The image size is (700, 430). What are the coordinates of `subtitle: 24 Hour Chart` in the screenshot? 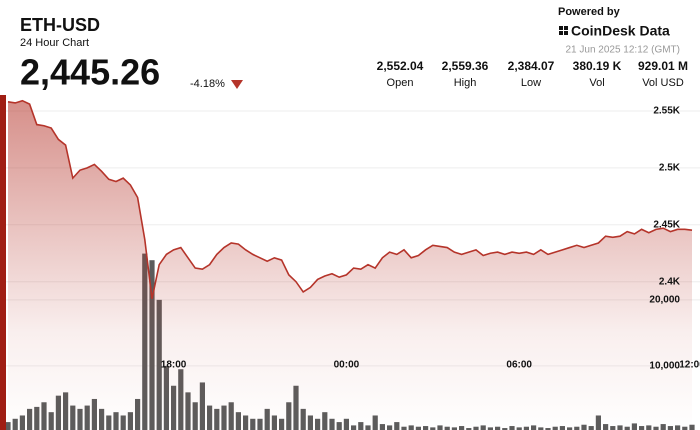 It's located at (54, 43).